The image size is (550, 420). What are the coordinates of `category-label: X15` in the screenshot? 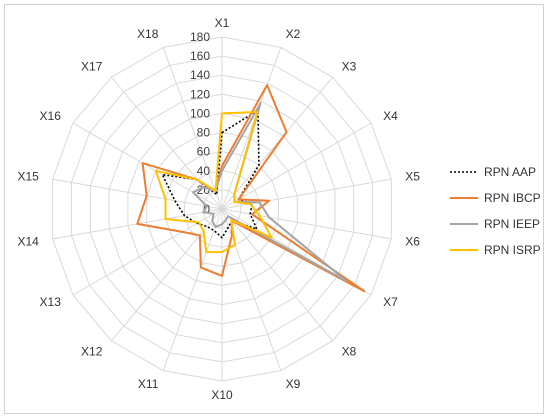 It's located at (28, 177).